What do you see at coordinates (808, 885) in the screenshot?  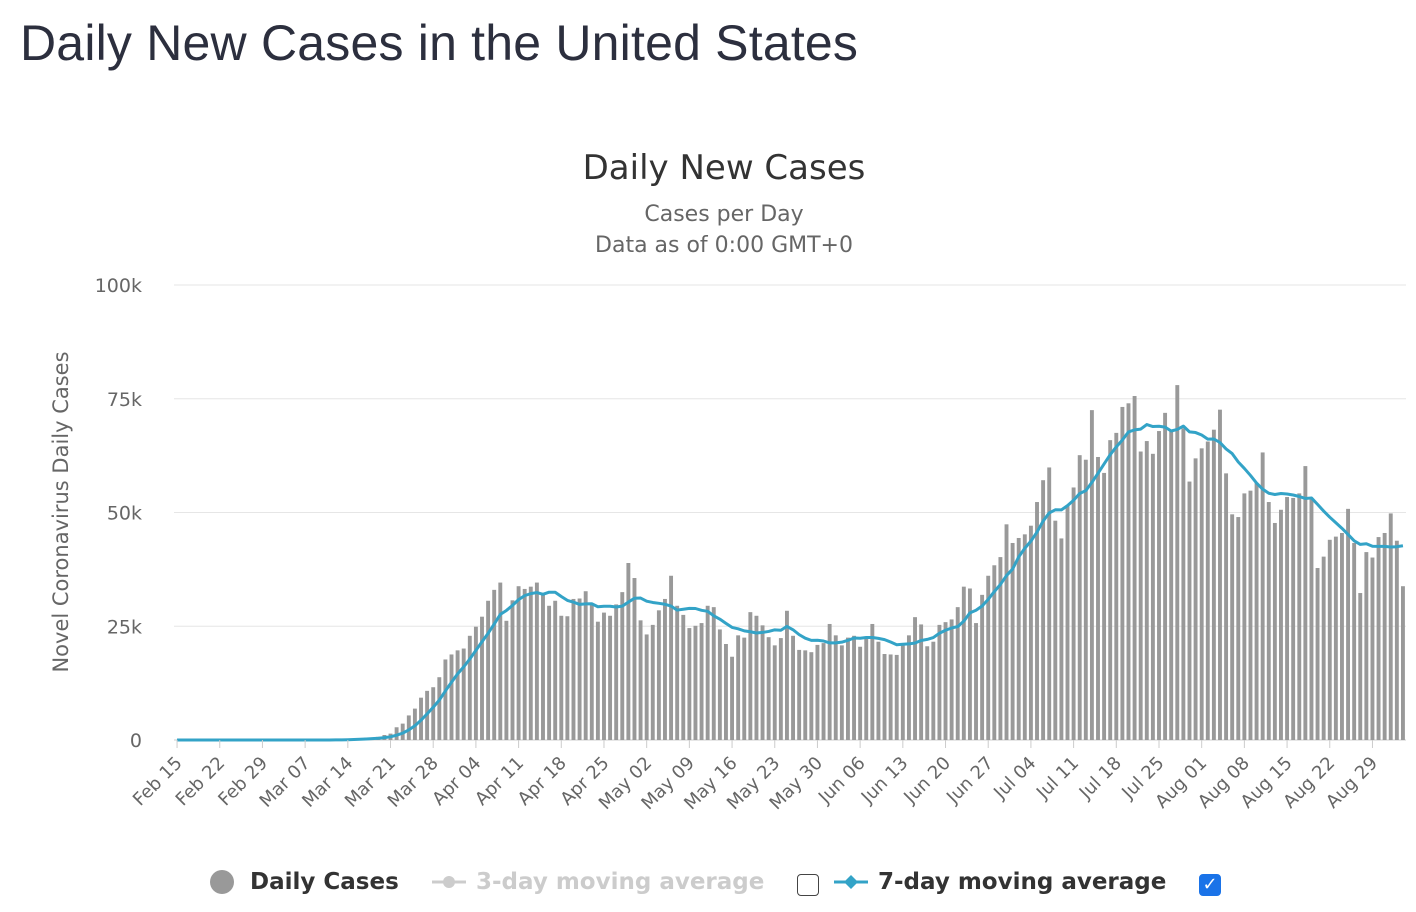 I see `3-day-average-checkbox` at bounding box center [808, 885].